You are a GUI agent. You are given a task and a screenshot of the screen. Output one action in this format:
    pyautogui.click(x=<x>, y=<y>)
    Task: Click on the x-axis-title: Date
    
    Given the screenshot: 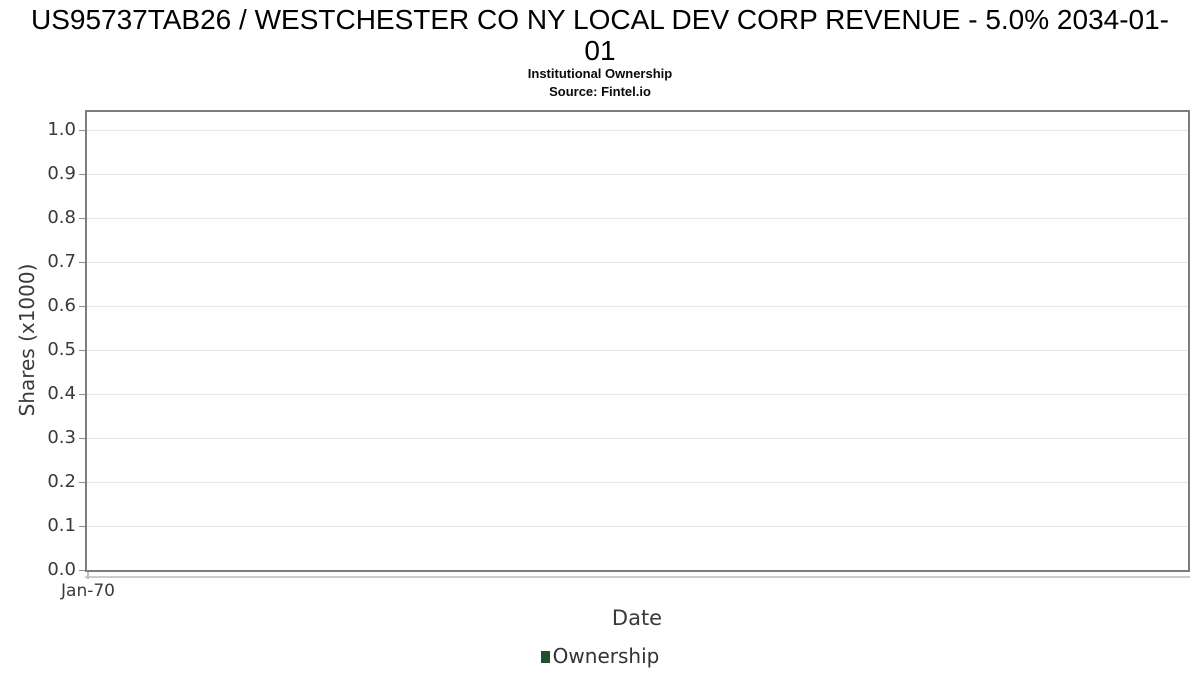 What is the action you would take?
    pyautogui.click(x=637, y=618)
    